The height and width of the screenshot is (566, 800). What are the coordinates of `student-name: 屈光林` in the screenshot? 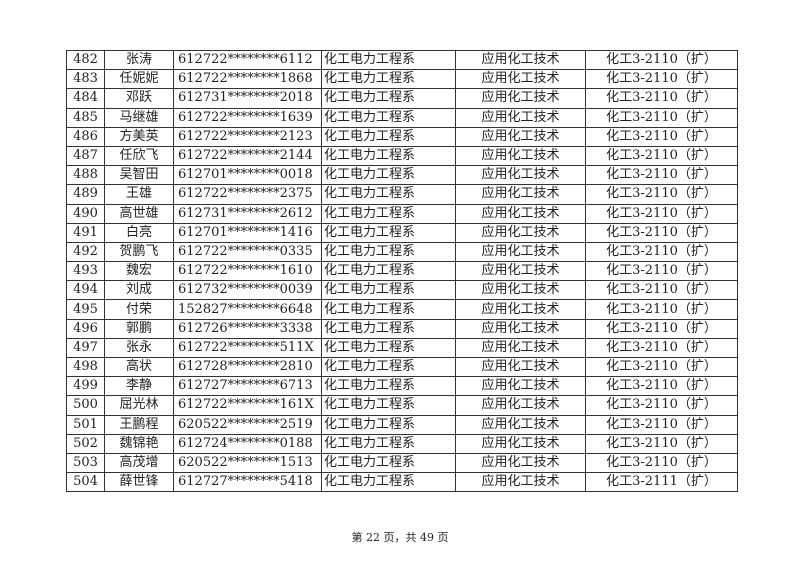 It's located at (139, 405).